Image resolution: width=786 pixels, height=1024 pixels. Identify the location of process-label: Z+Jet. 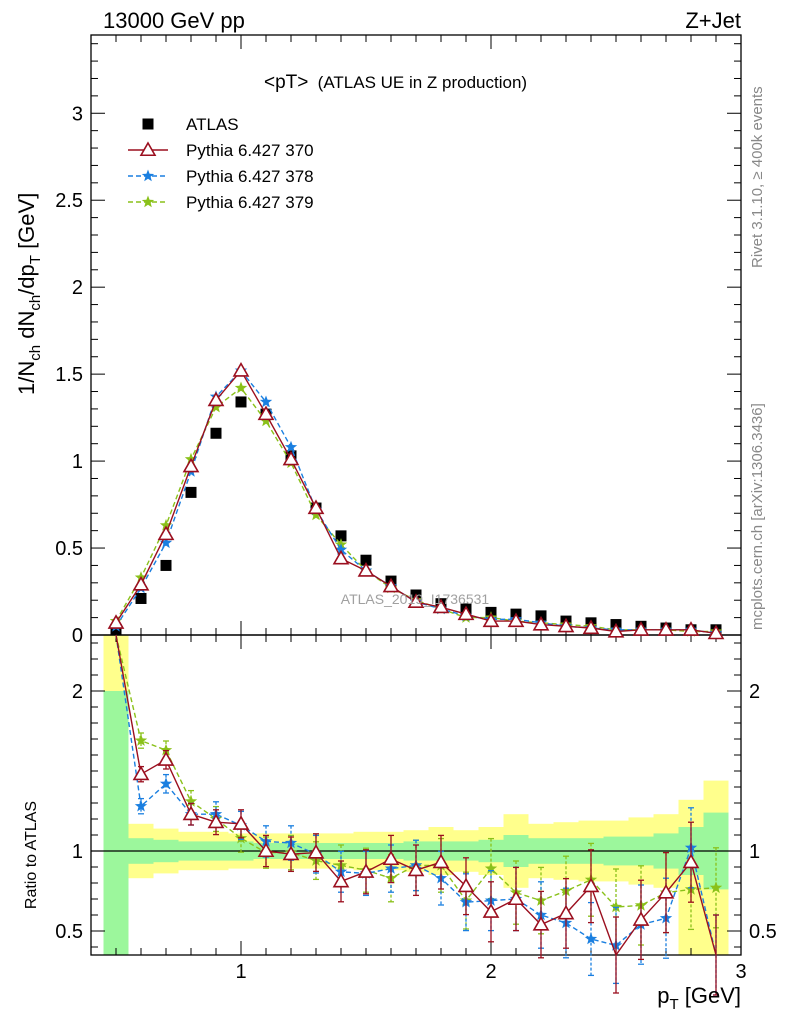
(713, 20).